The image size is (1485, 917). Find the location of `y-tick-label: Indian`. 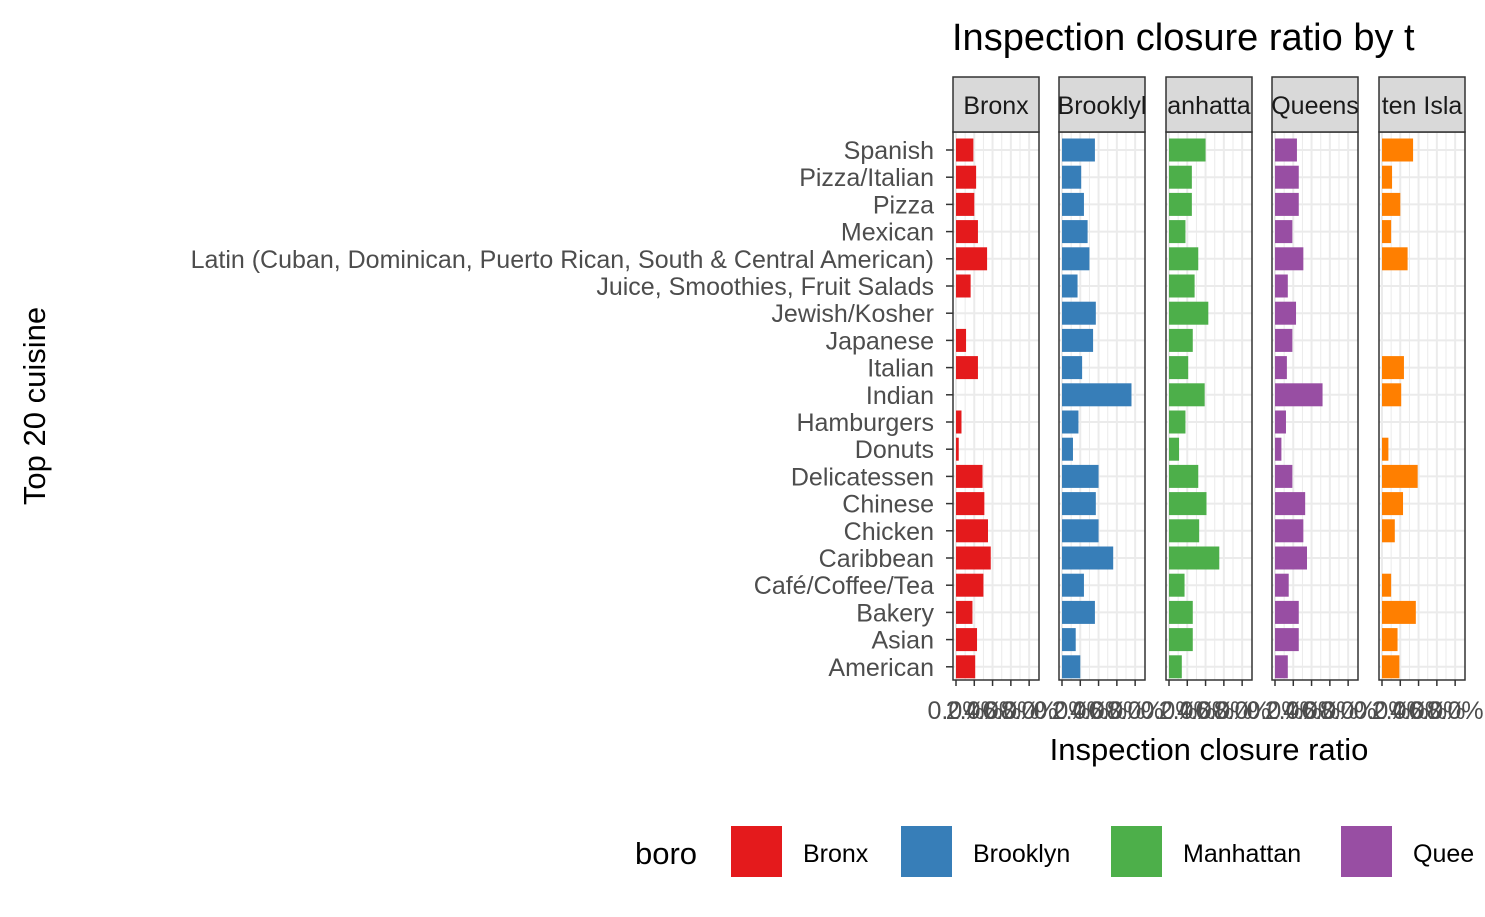

y-tick-label: Indian is located at coordinates (900, 396).